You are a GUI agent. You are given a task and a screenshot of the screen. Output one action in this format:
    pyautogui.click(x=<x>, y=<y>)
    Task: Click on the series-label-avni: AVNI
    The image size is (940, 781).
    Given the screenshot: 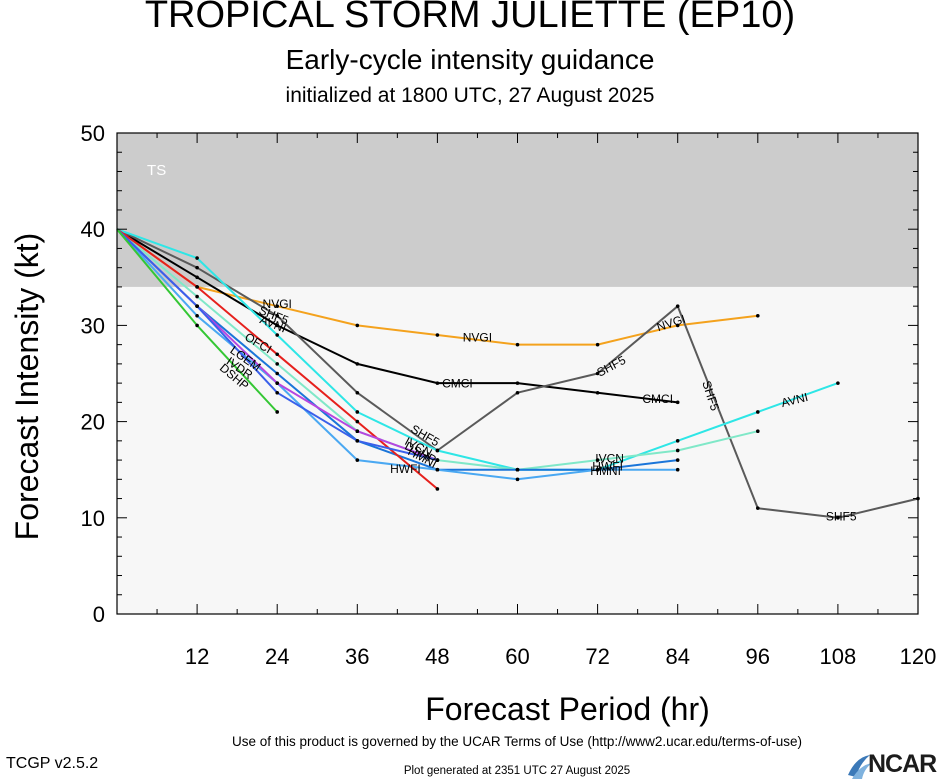 What is the action you would take?
    pyautogui.click(x=795, y=400)
    